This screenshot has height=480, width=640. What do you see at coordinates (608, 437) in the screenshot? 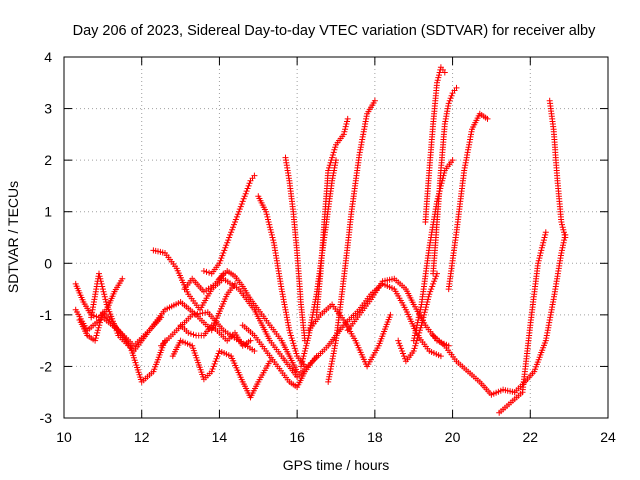
I see `x-tick-label: 24` at bounding box center [608, 437].